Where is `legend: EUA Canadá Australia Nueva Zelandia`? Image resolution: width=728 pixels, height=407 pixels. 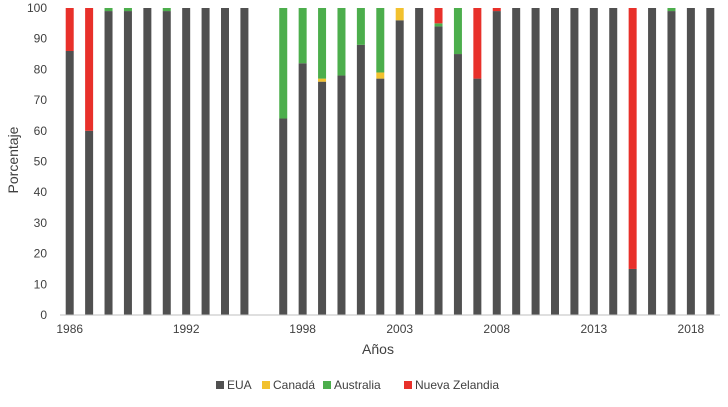
legend: EUA Canadá Australia Nueva Zelandia is located at coordinates (357, 385).